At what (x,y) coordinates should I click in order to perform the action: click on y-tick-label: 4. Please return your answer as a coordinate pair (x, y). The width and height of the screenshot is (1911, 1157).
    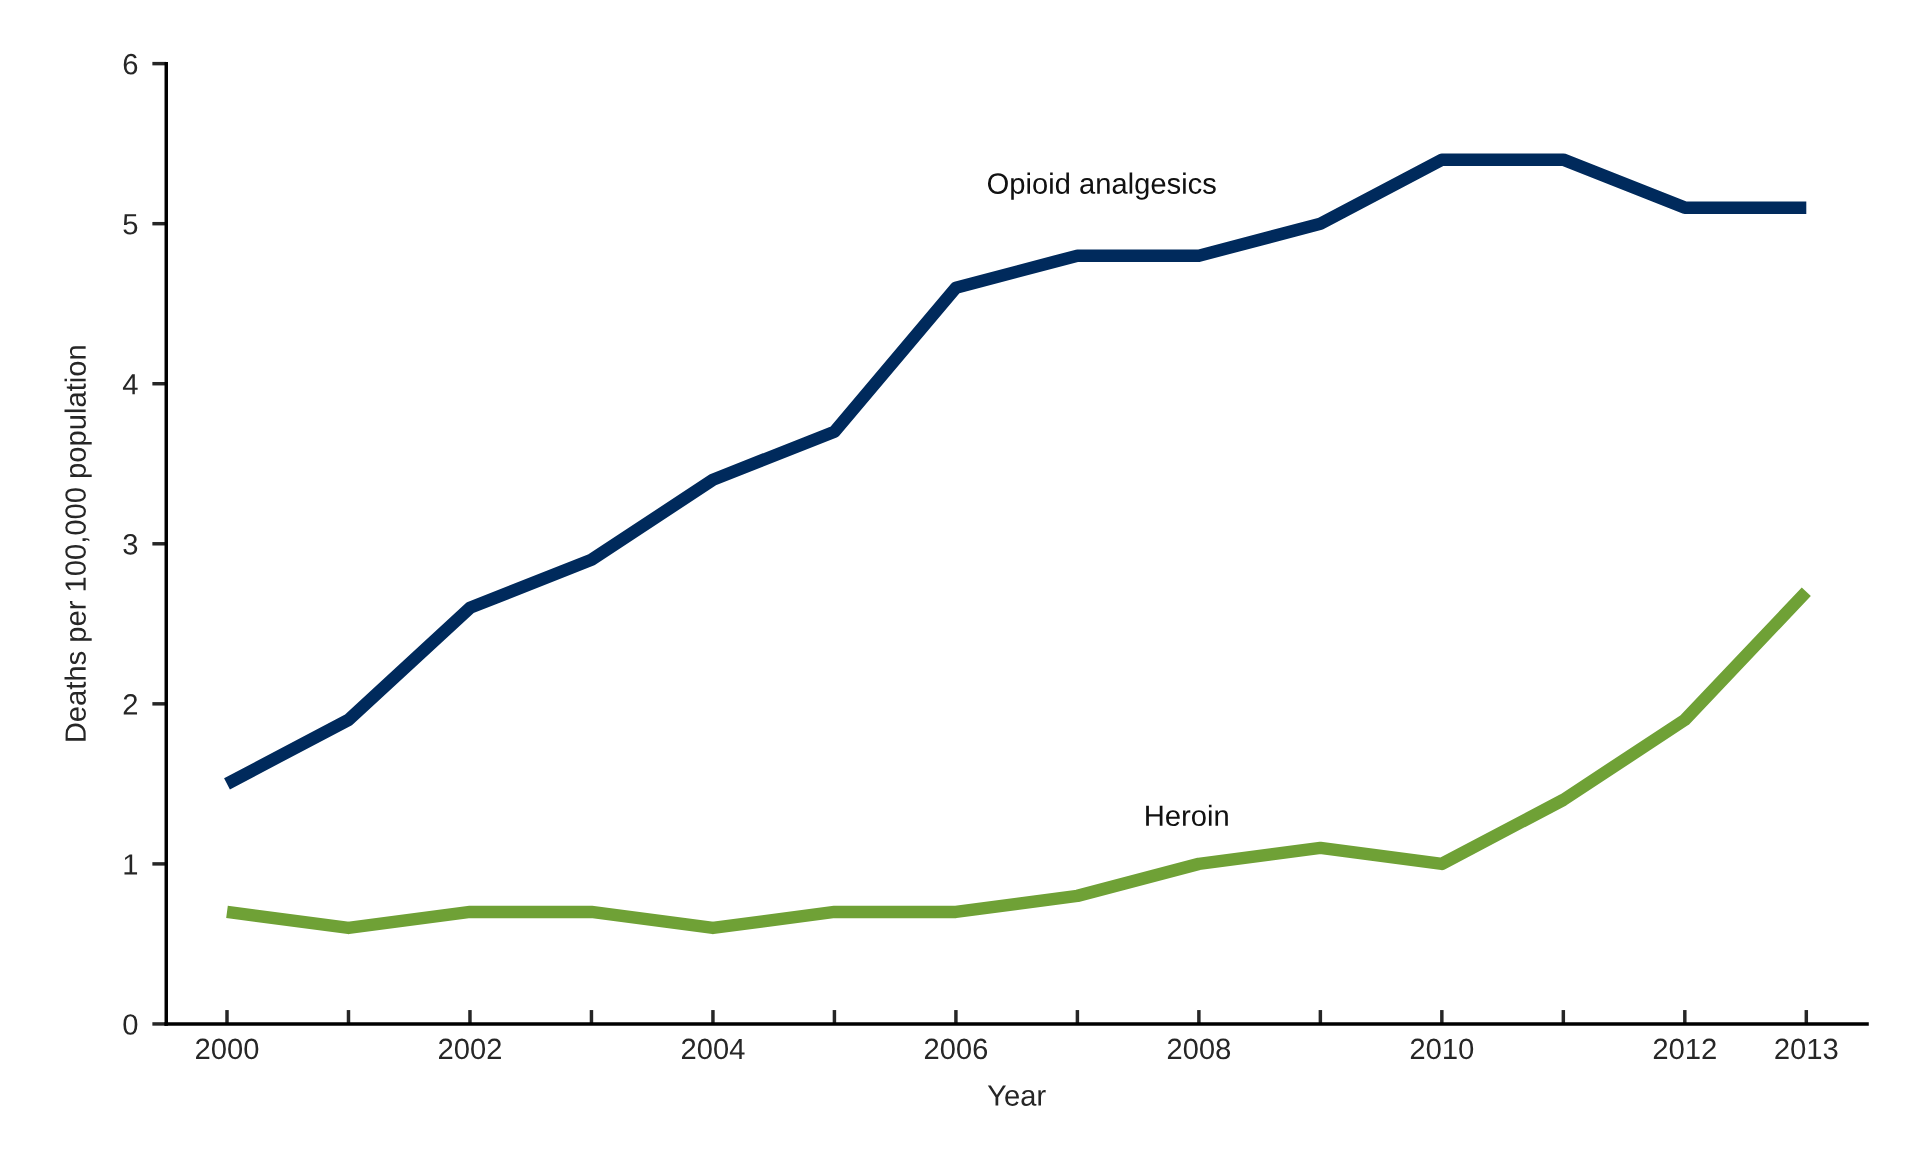
    Looking at the image, I should click on (130, 384).